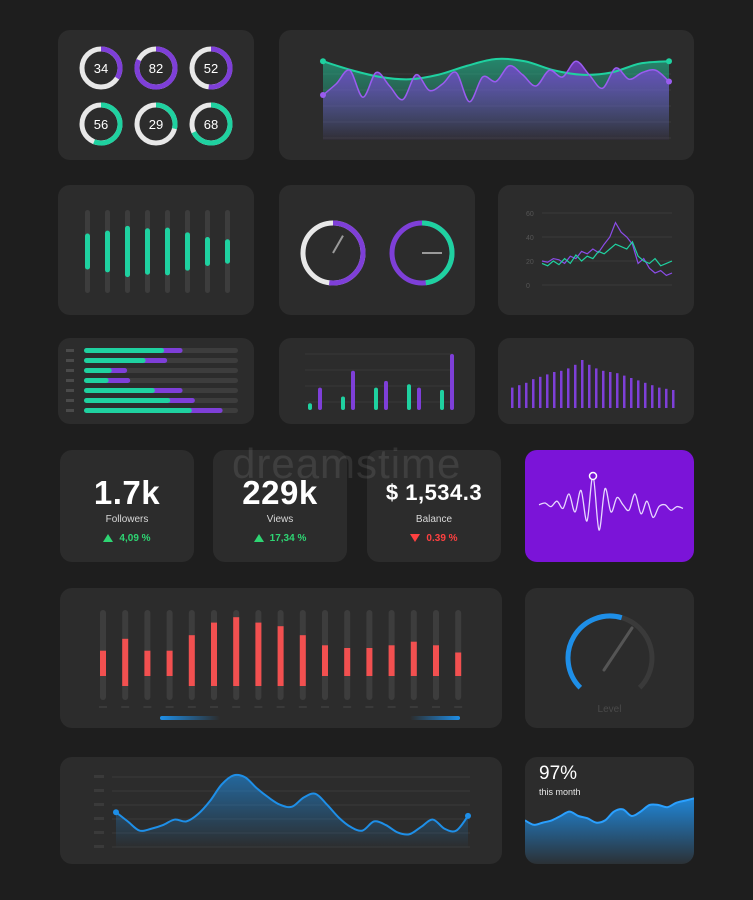 This screenshot has width=753, height=900. I want to click on wave-bottom-card, so click(281, 810).